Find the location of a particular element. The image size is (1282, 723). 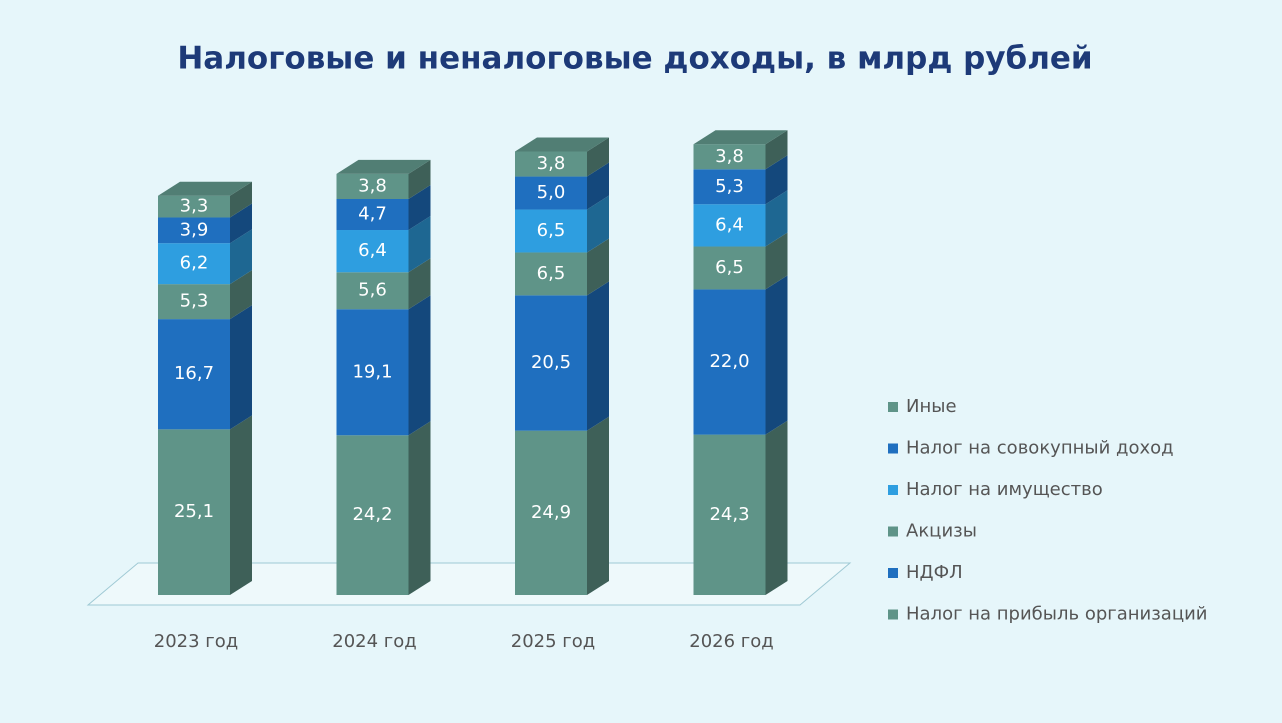

value-label: 20,5 is located at coordinates (551, 362).